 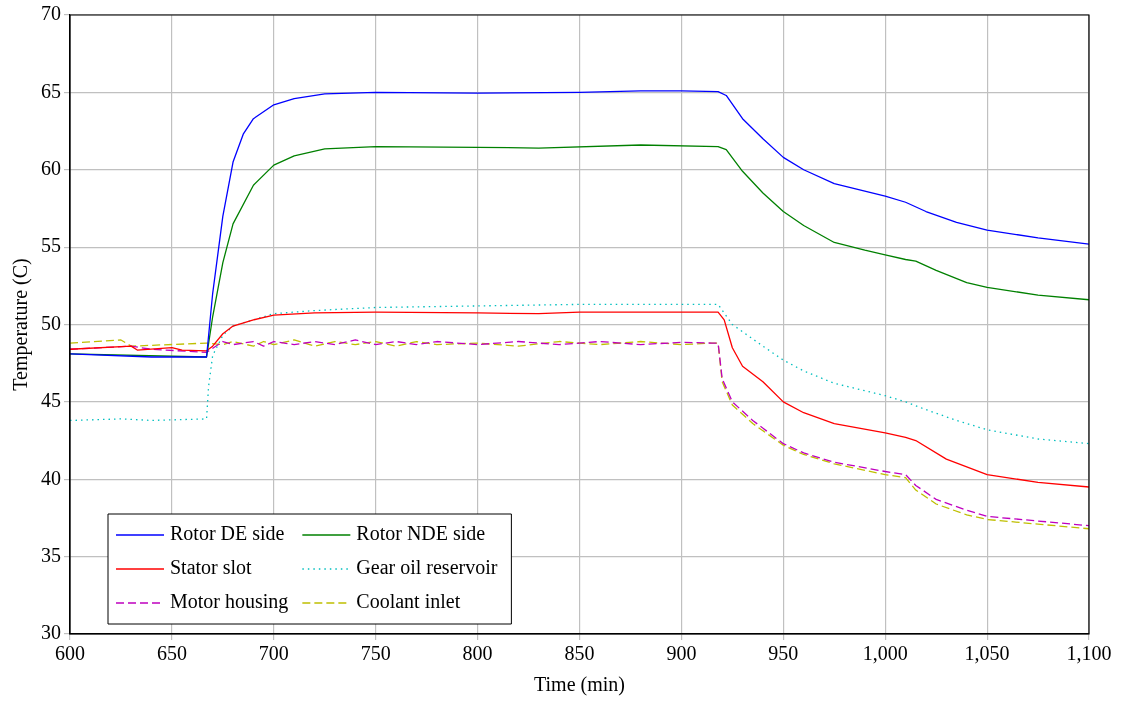 I want to click on legend-label: Gear oil reservoir, so click(x=427, y=567).